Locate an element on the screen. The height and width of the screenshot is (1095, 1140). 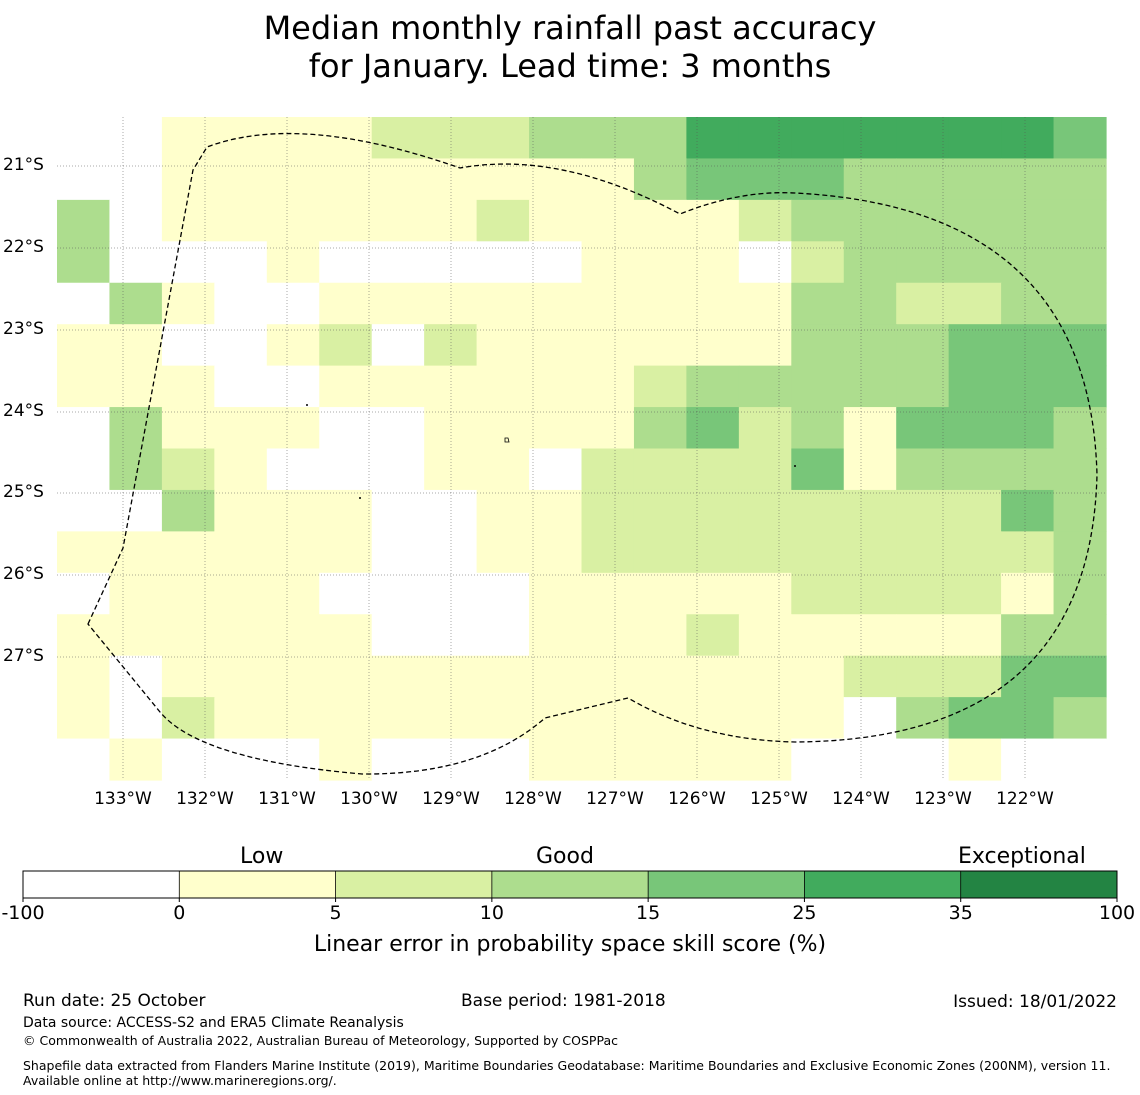
chart-title-line-1: Median monthly rainfall past accuracy is located at coordinates (570, 28).